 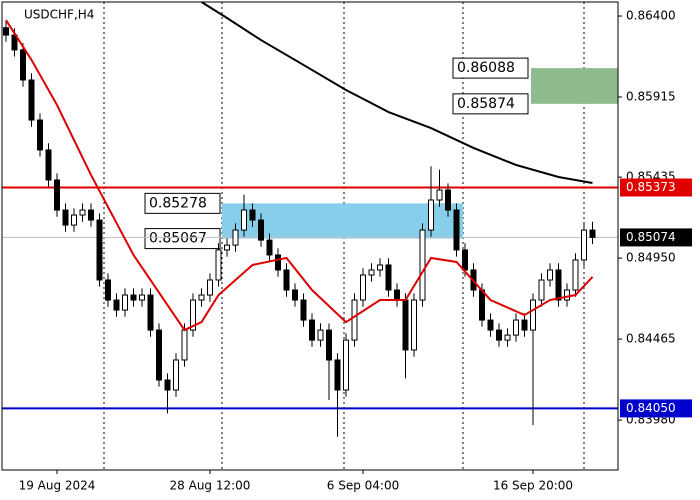 I want to click on zone-label: 0.85874, so click(x=486, y=104).